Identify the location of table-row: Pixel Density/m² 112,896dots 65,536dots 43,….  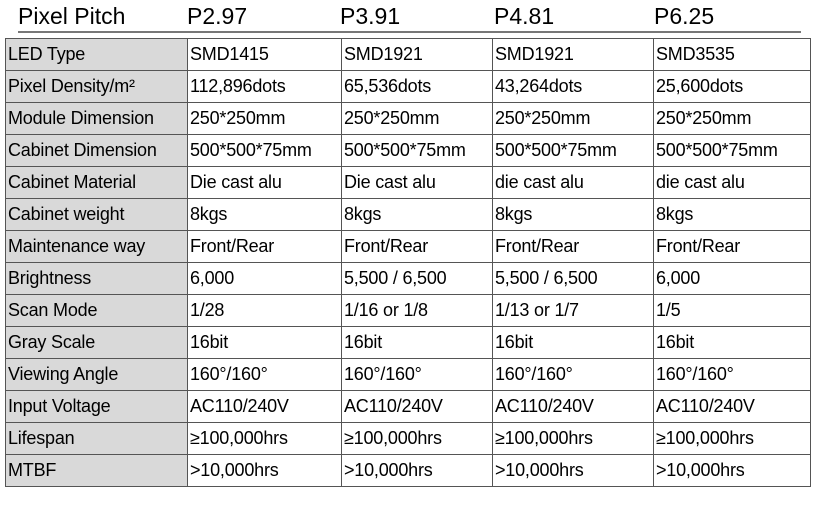
(408, 86).